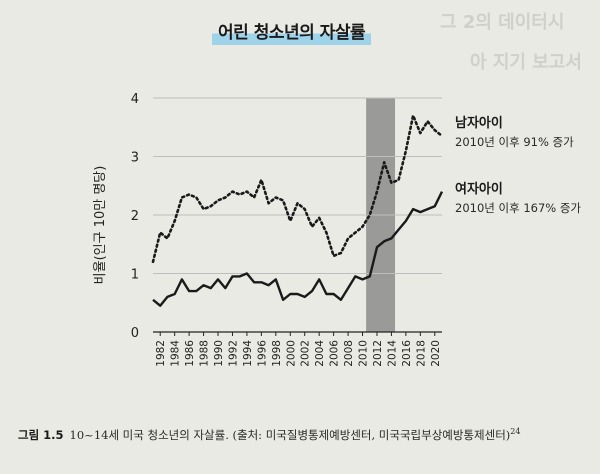  I want to click on series-line-girls, so click(298, 249).